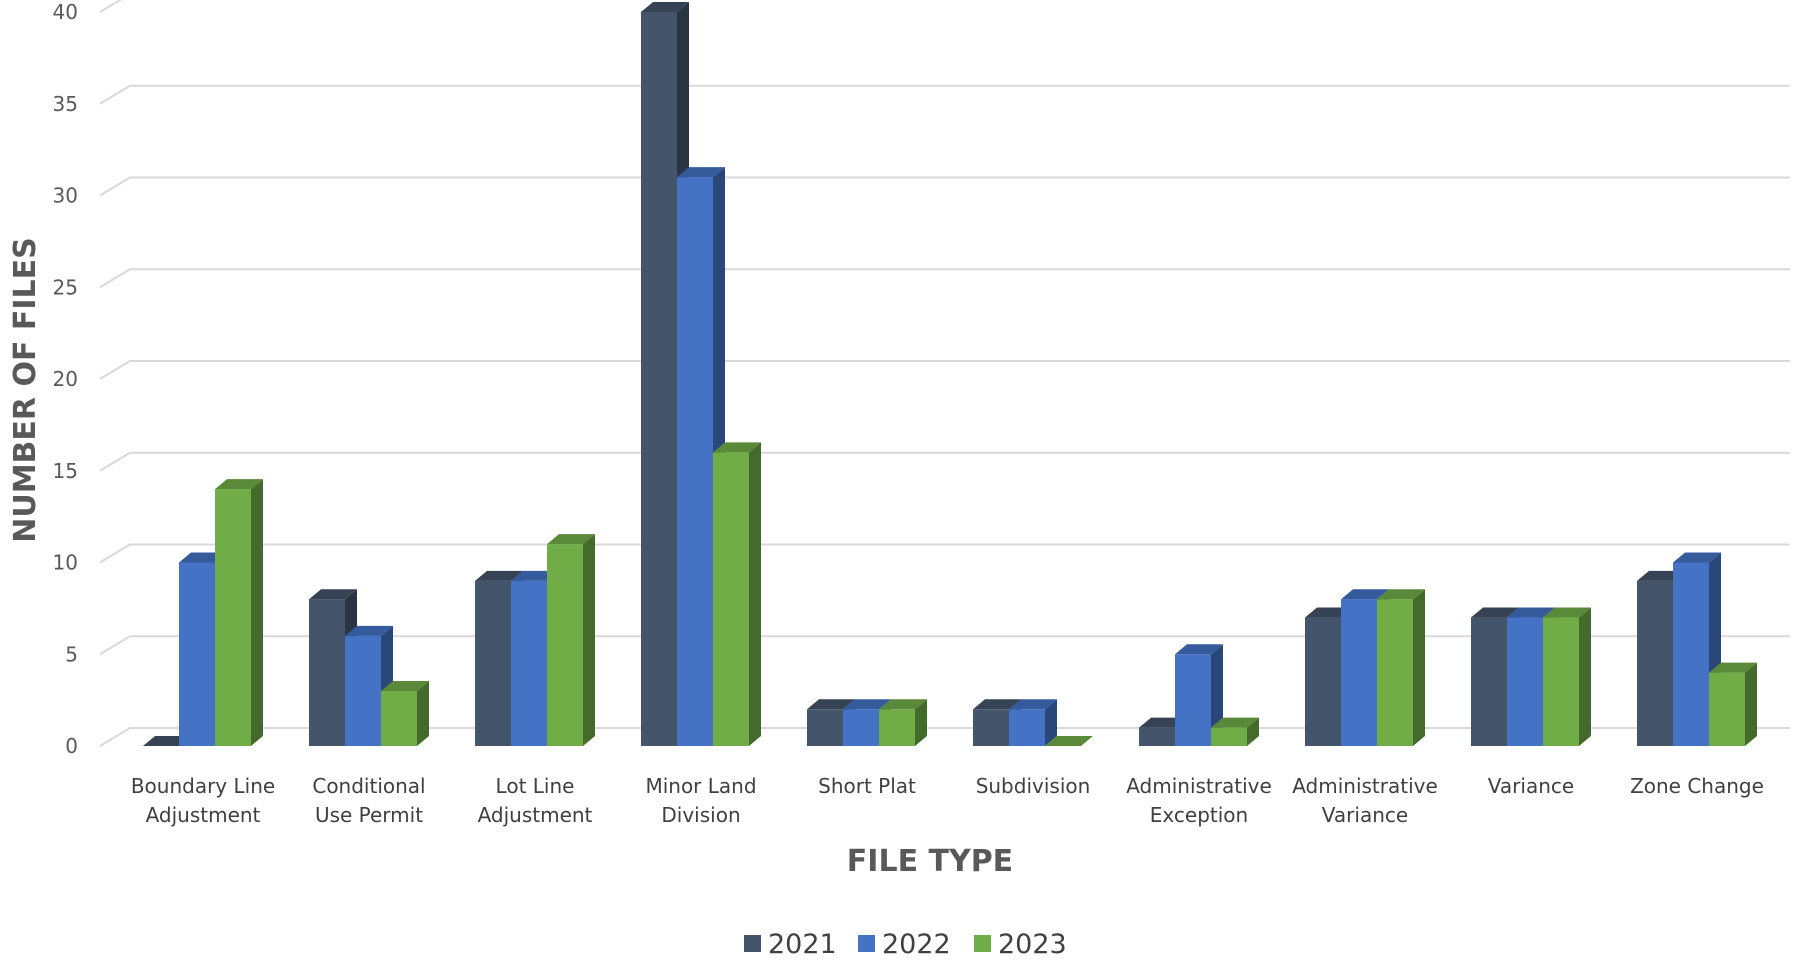 The width and height of the screenshot is (1808, 964). I want to click on y-tick-label: 35, so click(65, 104).